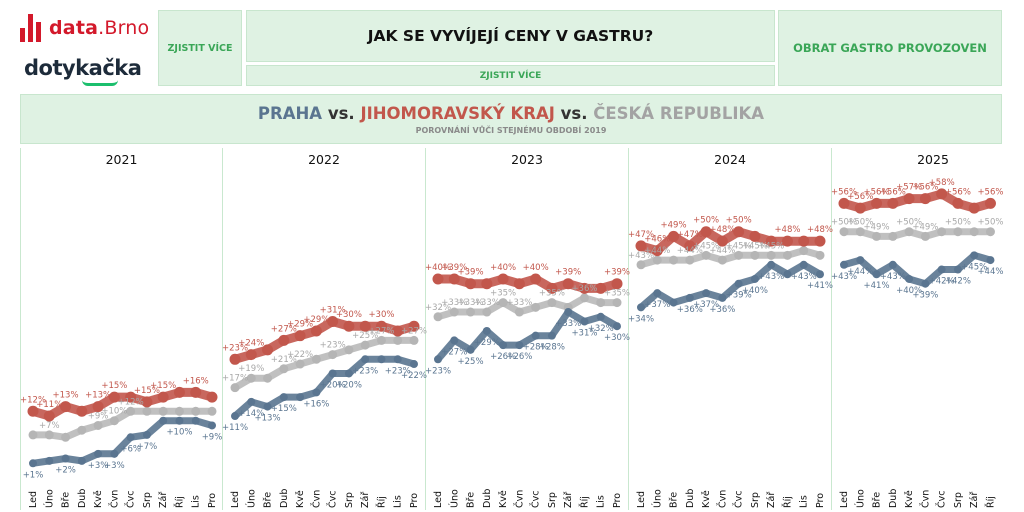 Image resolution: width=1024 pixels, height=512 pixels. I want to click on data-brno-logo: data.Brno, so click(84, 28).